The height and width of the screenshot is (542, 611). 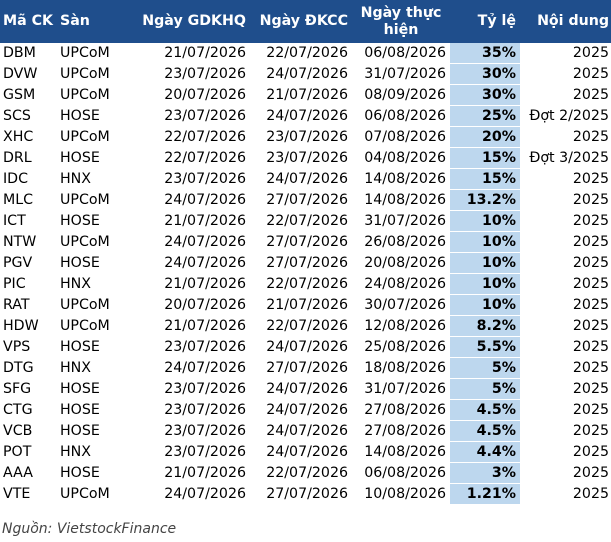 I want to click on cell-code: IDC, so click(x=28, y=179).